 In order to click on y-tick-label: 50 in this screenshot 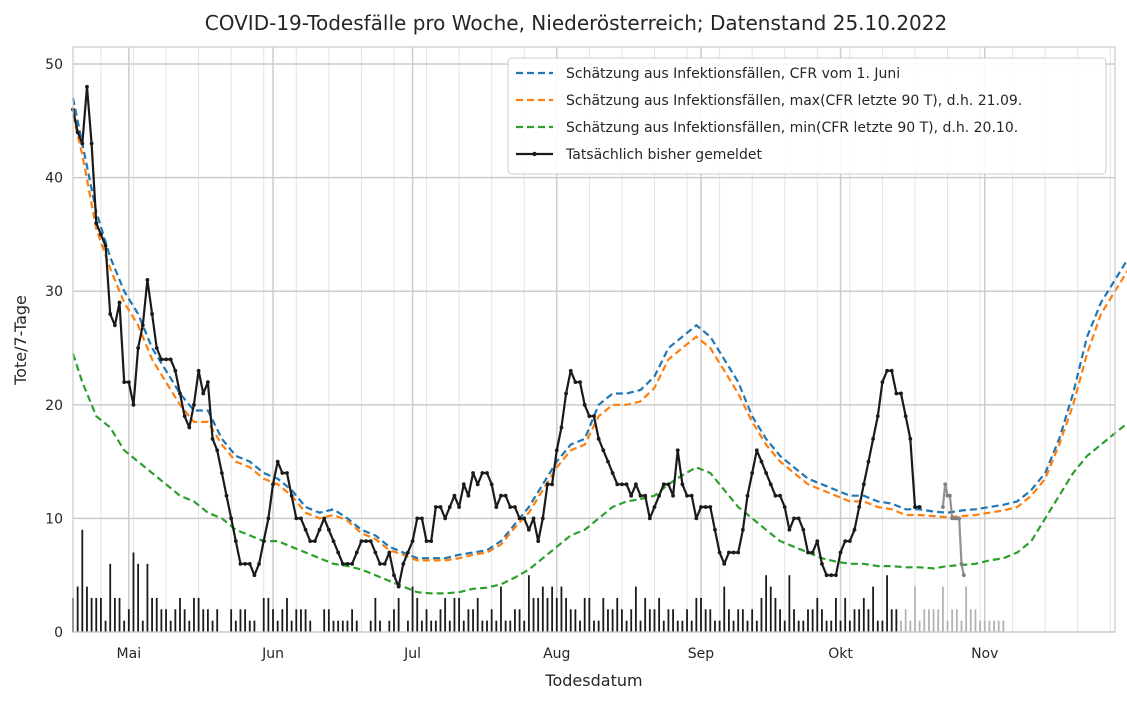, I will do `click(54, 65)`.